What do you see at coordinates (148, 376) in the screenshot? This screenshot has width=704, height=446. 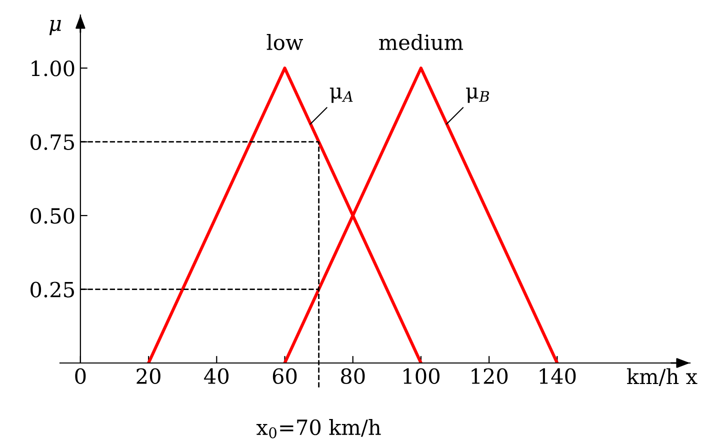 I see `x-tick-label: 20` at bounding box center [148, 376].